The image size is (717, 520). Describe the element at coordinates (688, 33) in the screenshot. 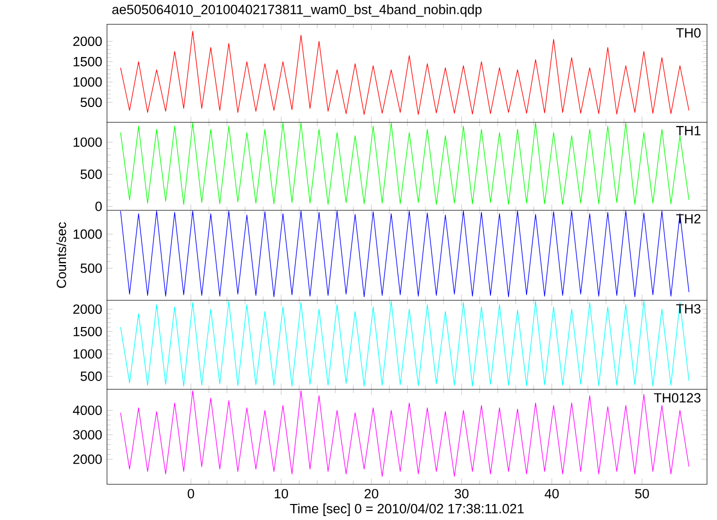

I see `series-label: TH0` at that location.